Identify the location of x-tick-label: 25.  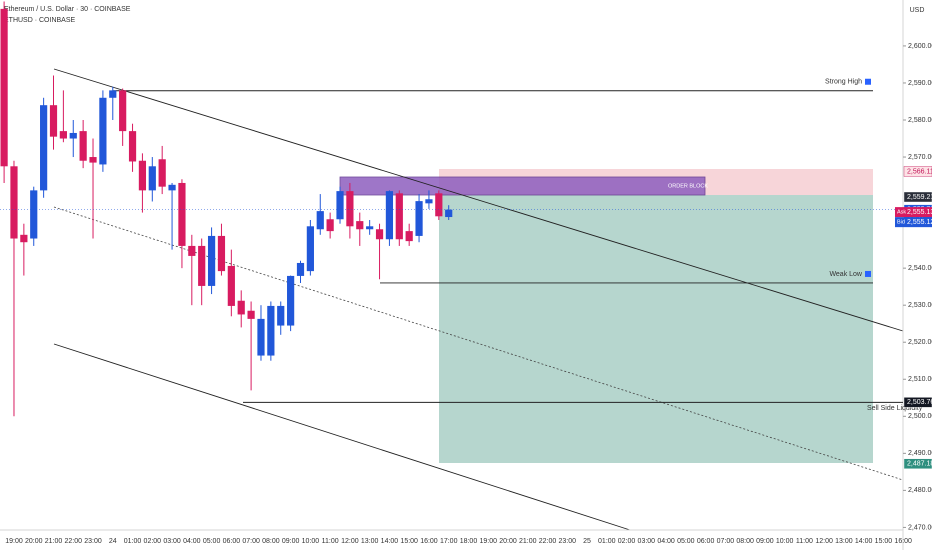
(587, 541).